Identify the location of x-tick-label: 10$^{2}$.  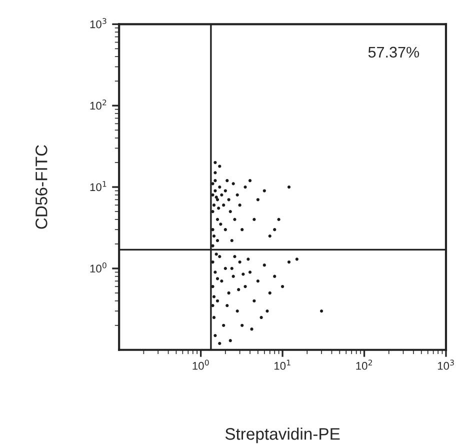
(364, 365).